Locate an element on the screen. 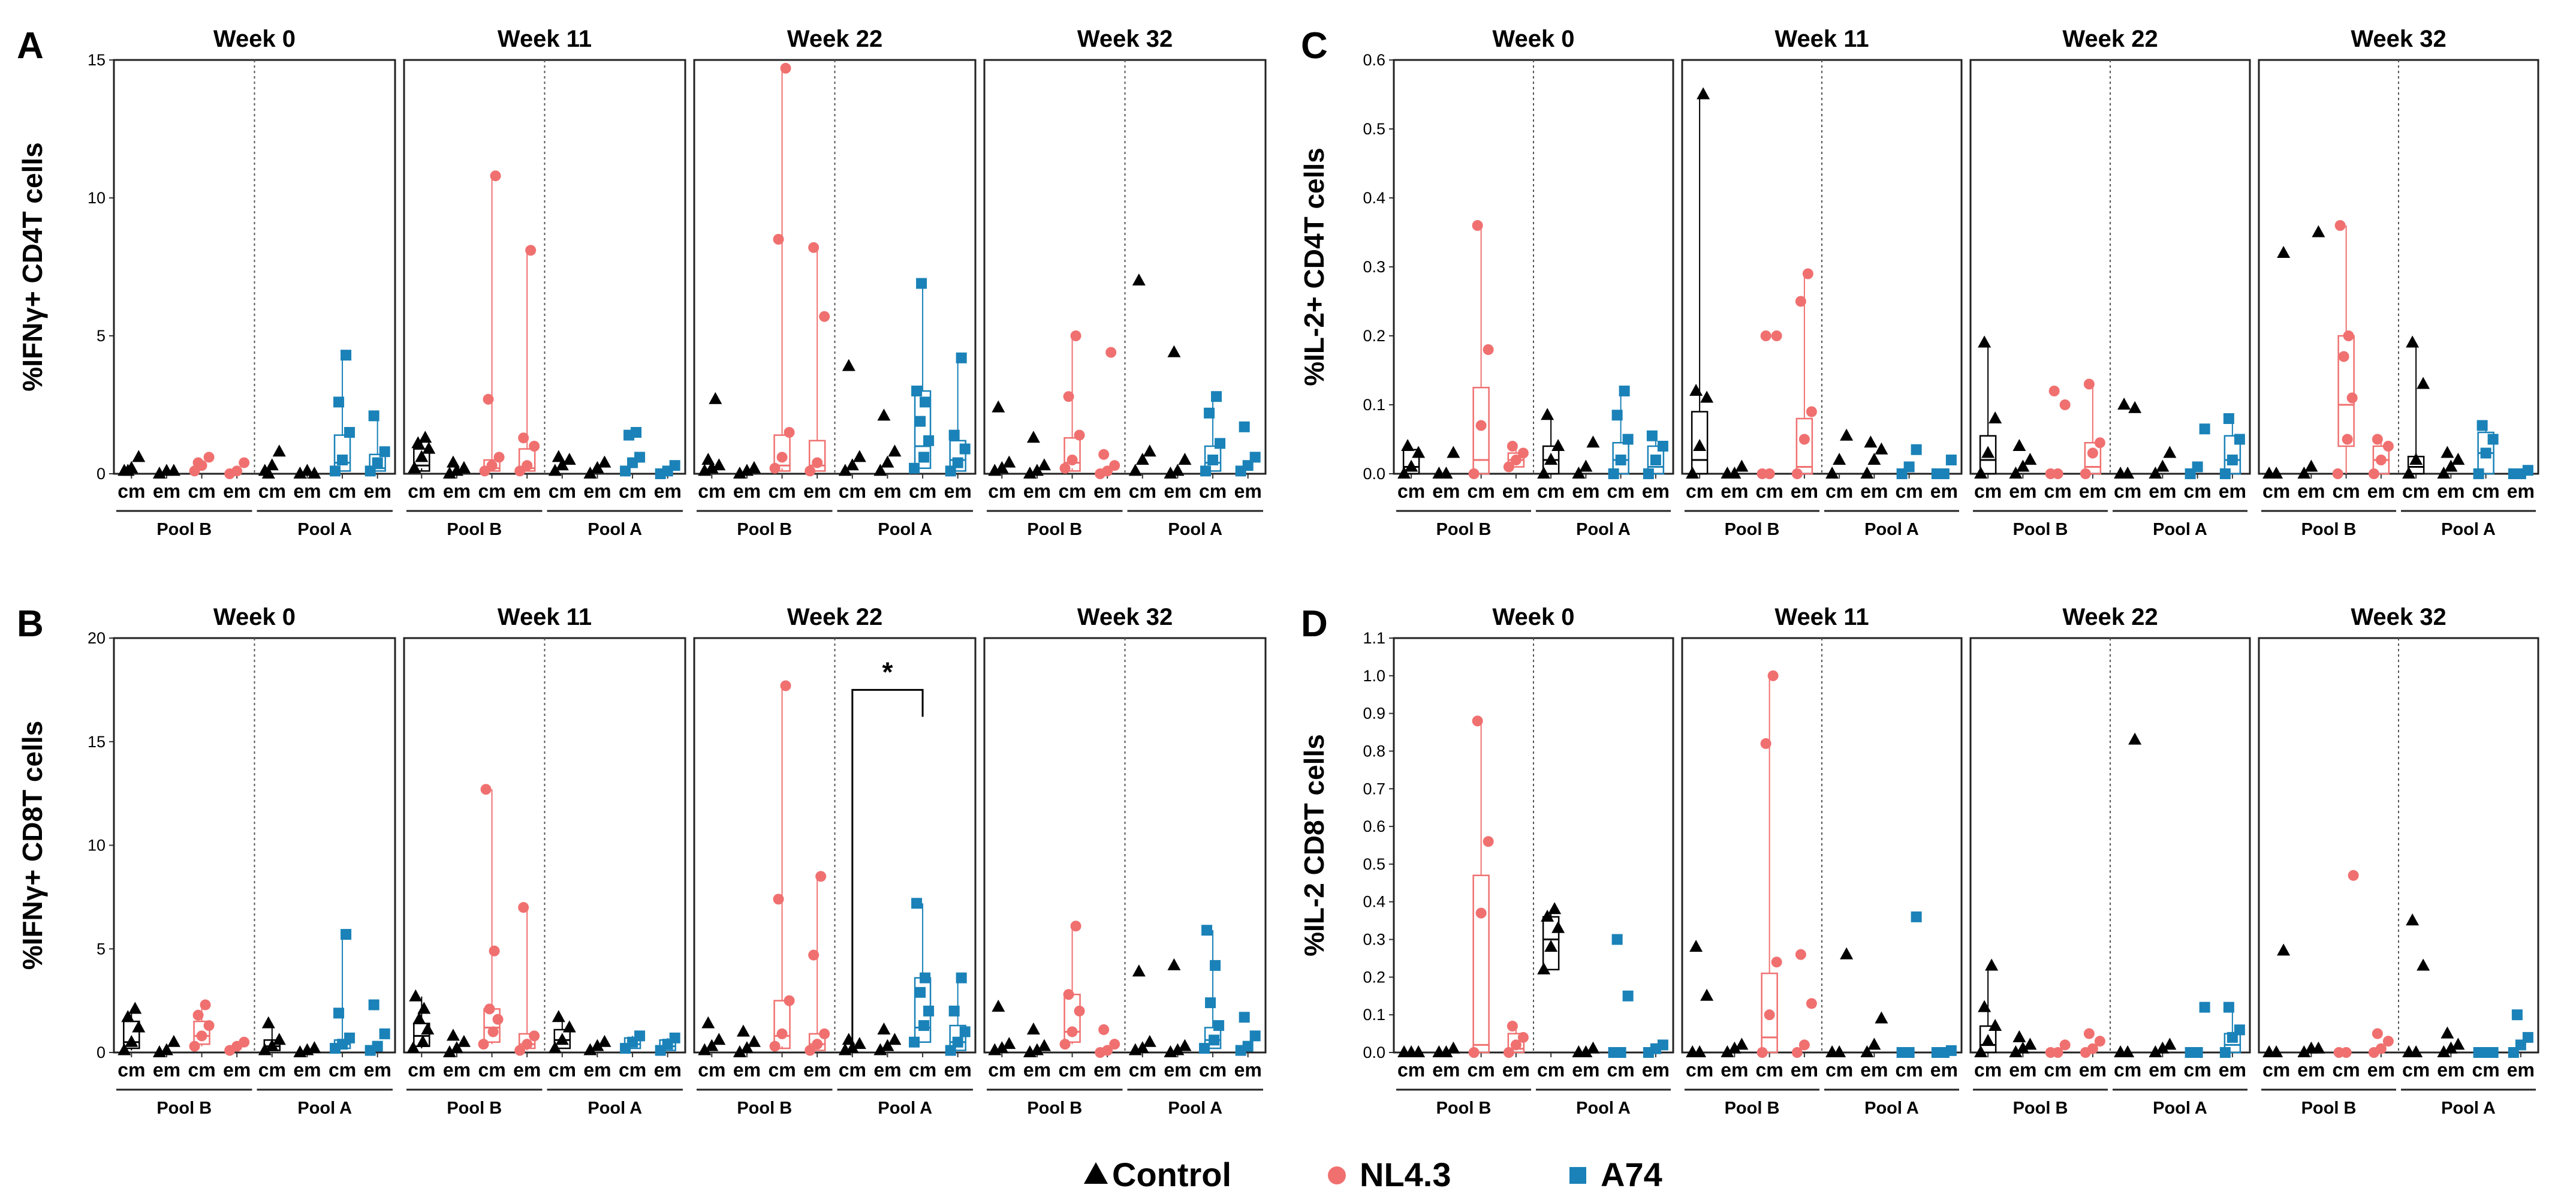 This screenshot has height=1203, width=2576. y-axis-label: %IL-2+ CD4T cells is located at coordinates (1314, 267).